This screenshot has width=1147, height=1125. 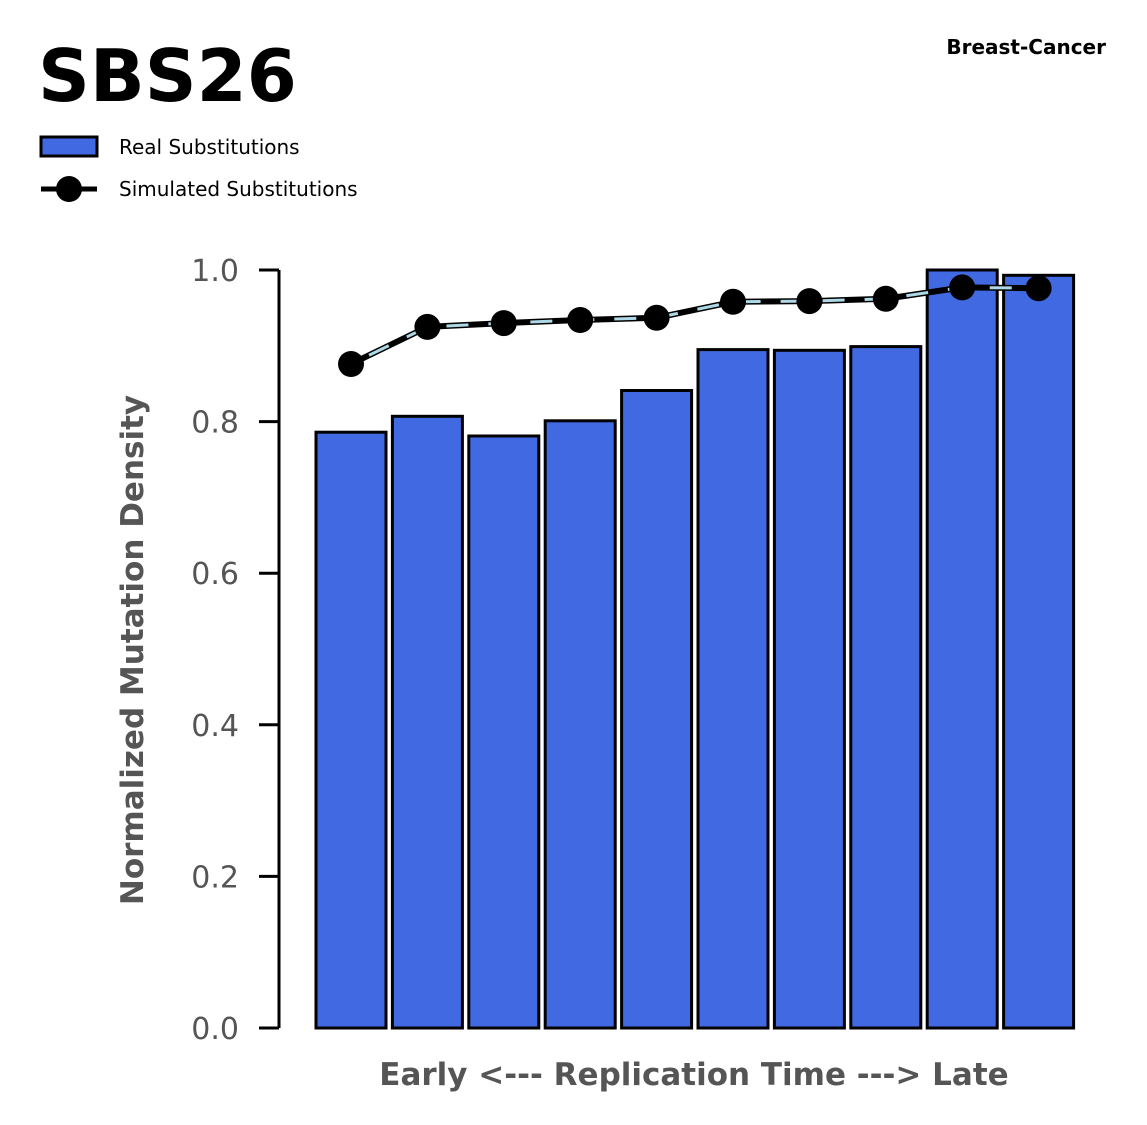 What do you see at coordinates (133, 650) in the screenshot?
I see `y-axis-label: Normalized Mutation Density` at bounding box center [133, 650].